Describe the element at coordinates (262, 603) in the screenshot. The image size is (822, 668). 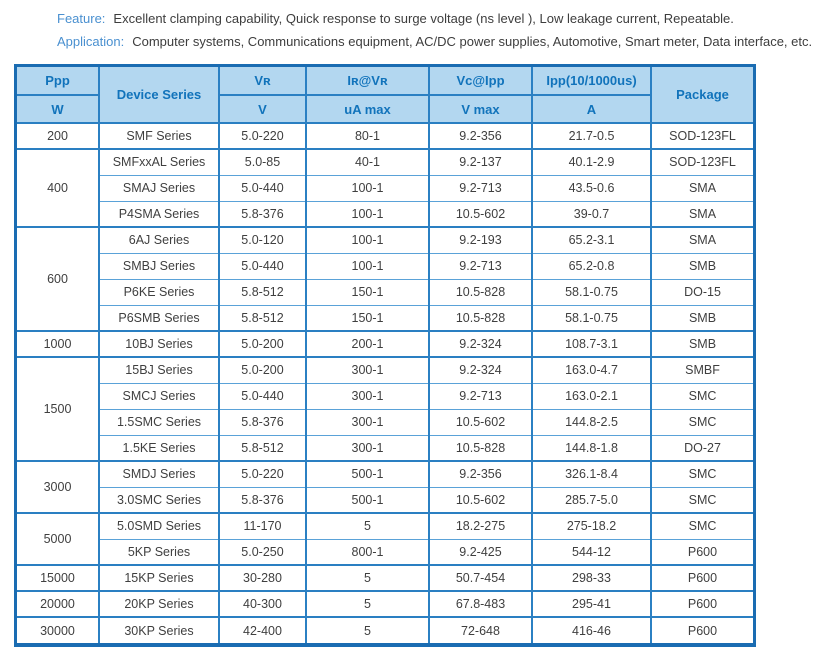
I see `vr-cell: 40-300` at that location.